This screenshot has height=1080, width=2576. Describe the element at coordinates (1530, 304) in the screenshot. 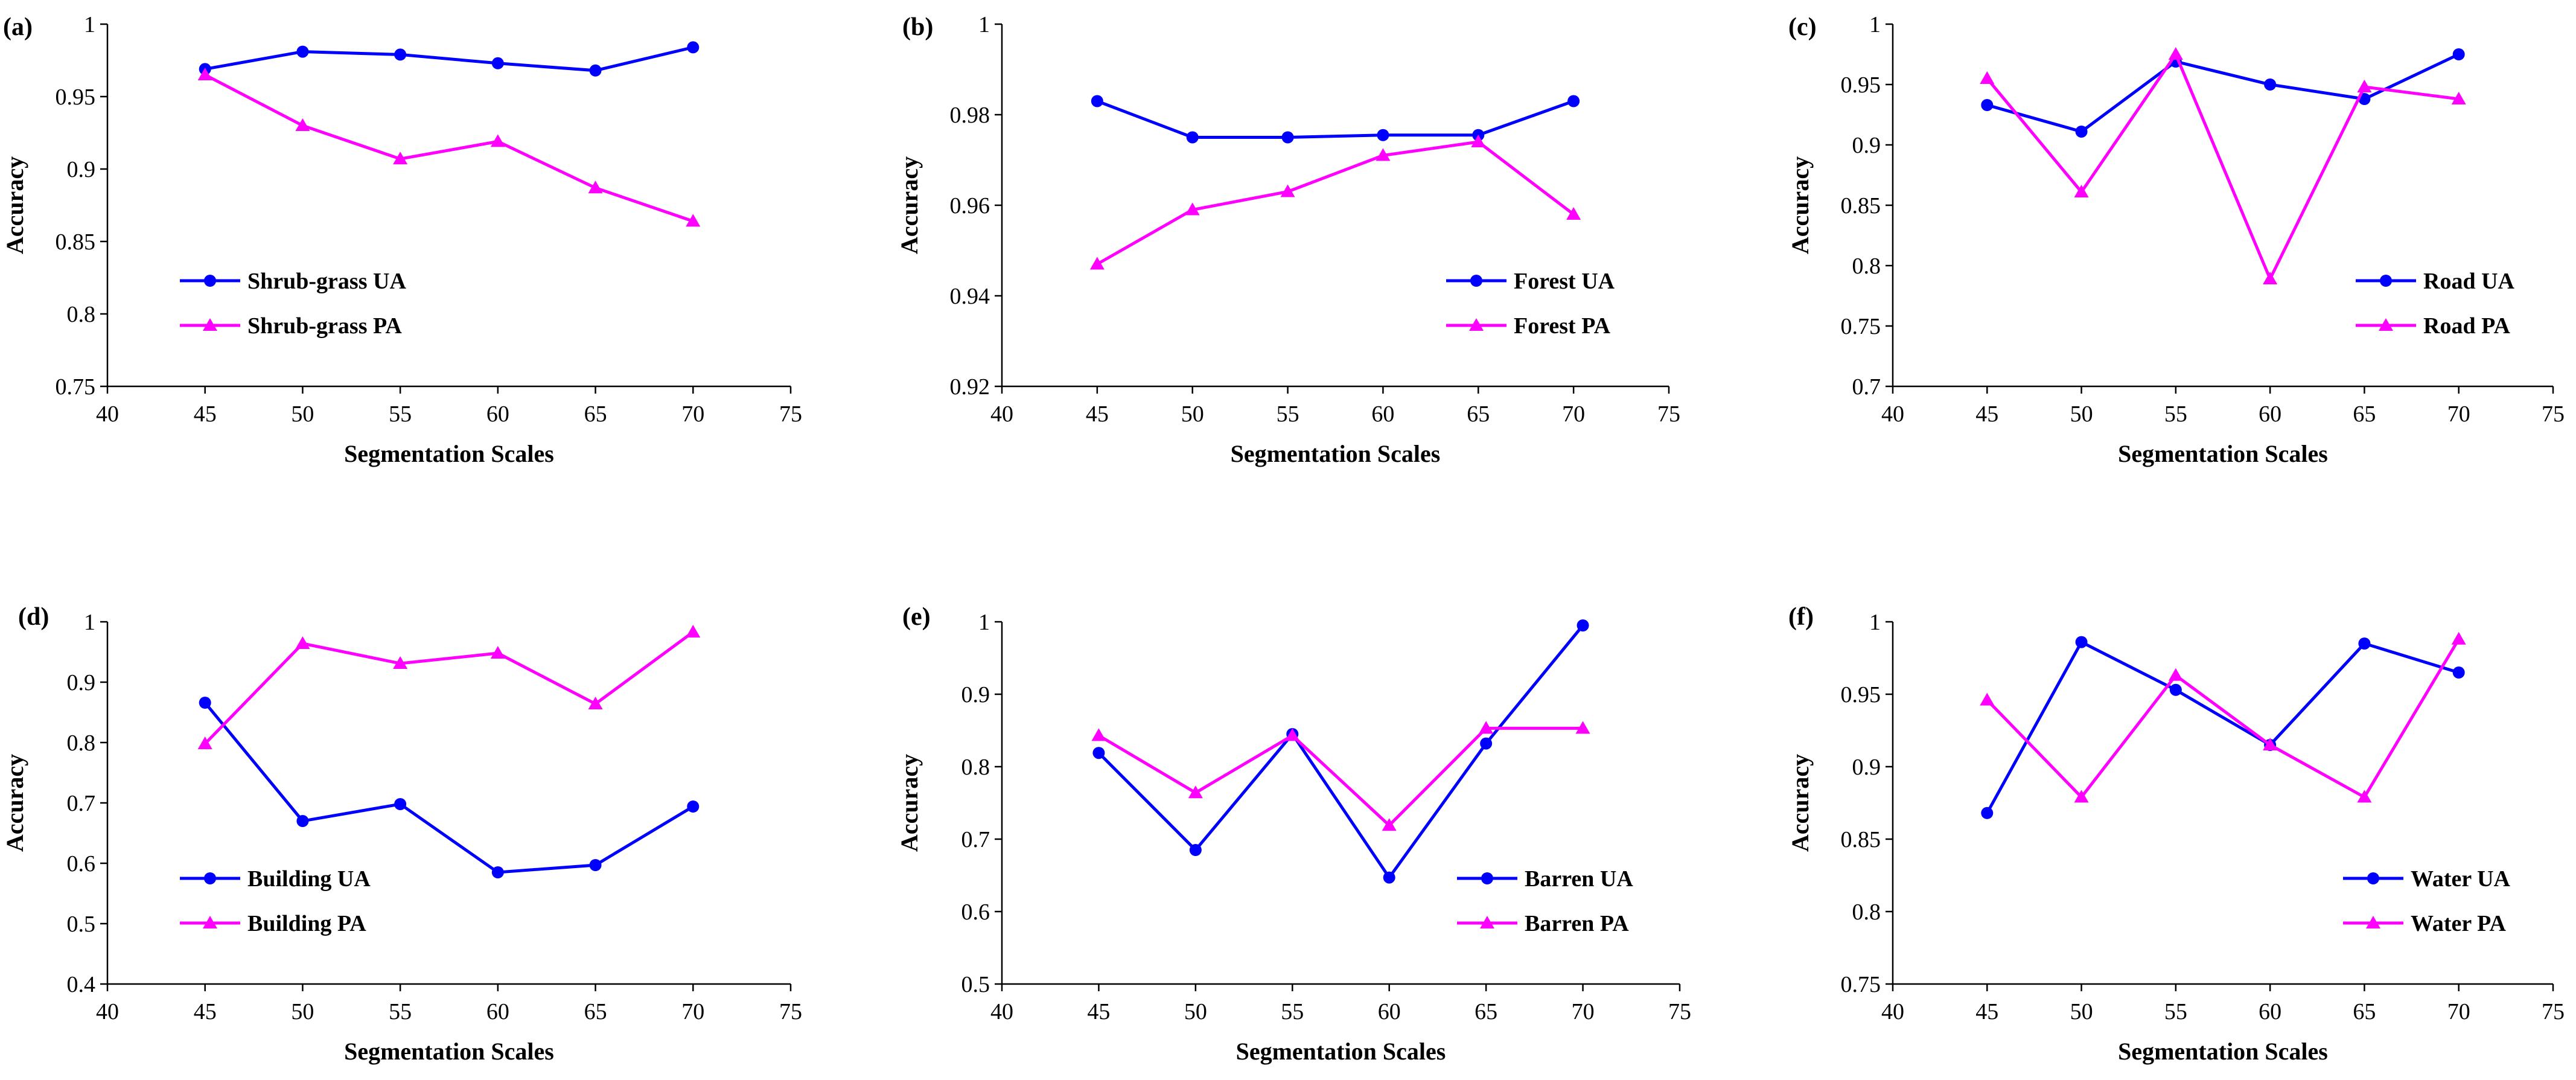

I see `legend: Forest UA Forest PA` at that location.